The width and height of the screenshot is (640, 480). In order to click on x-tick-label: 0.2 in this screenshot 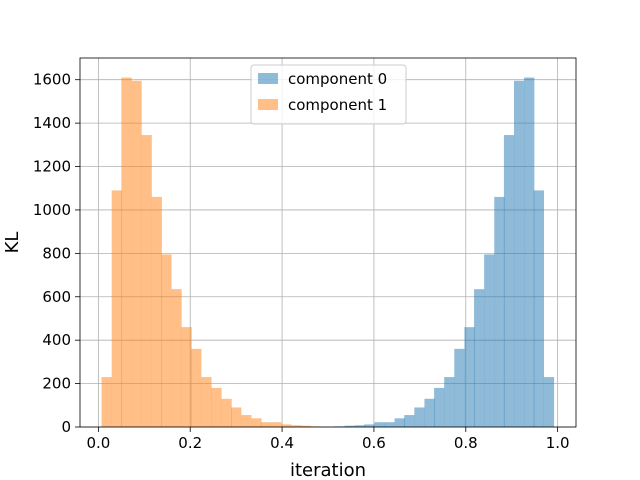, I will do `click(190, 443)`.